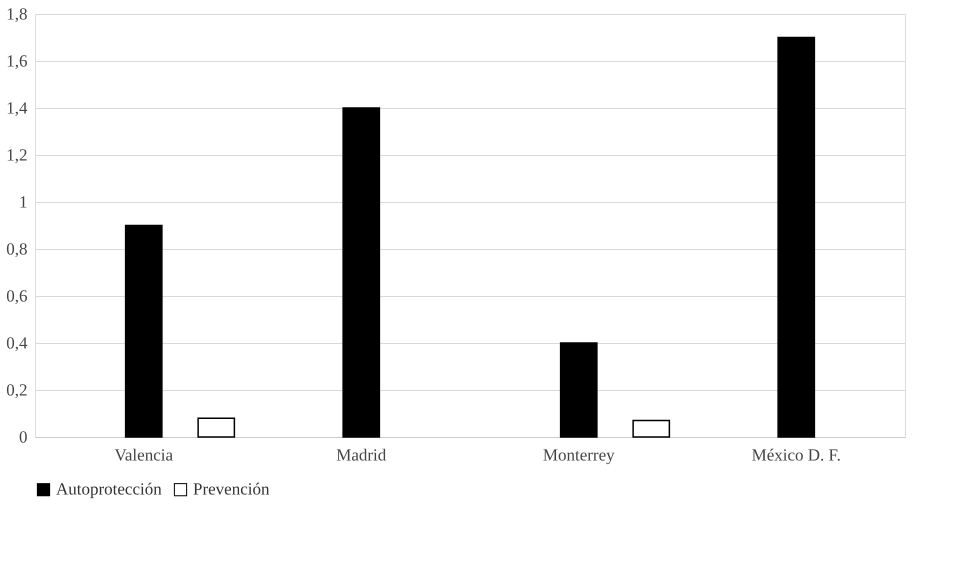  Describe the element at coordinates (23, 437) in the screenshot. I see `y-tick-label: 0` at that location.